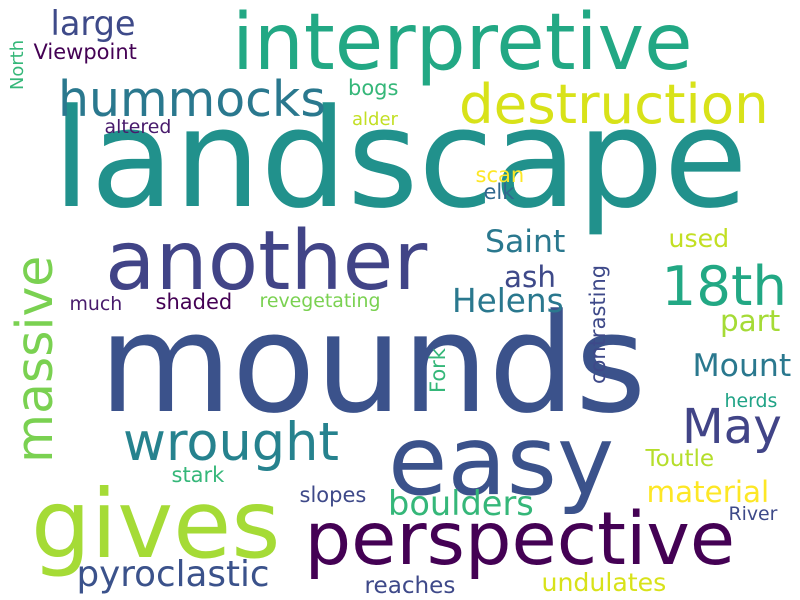 The height and width of the screenshot is (600, 800). Describe the element at coordinates (525, 242) in the screenshot. I see `word-saint: Saint` at that location.